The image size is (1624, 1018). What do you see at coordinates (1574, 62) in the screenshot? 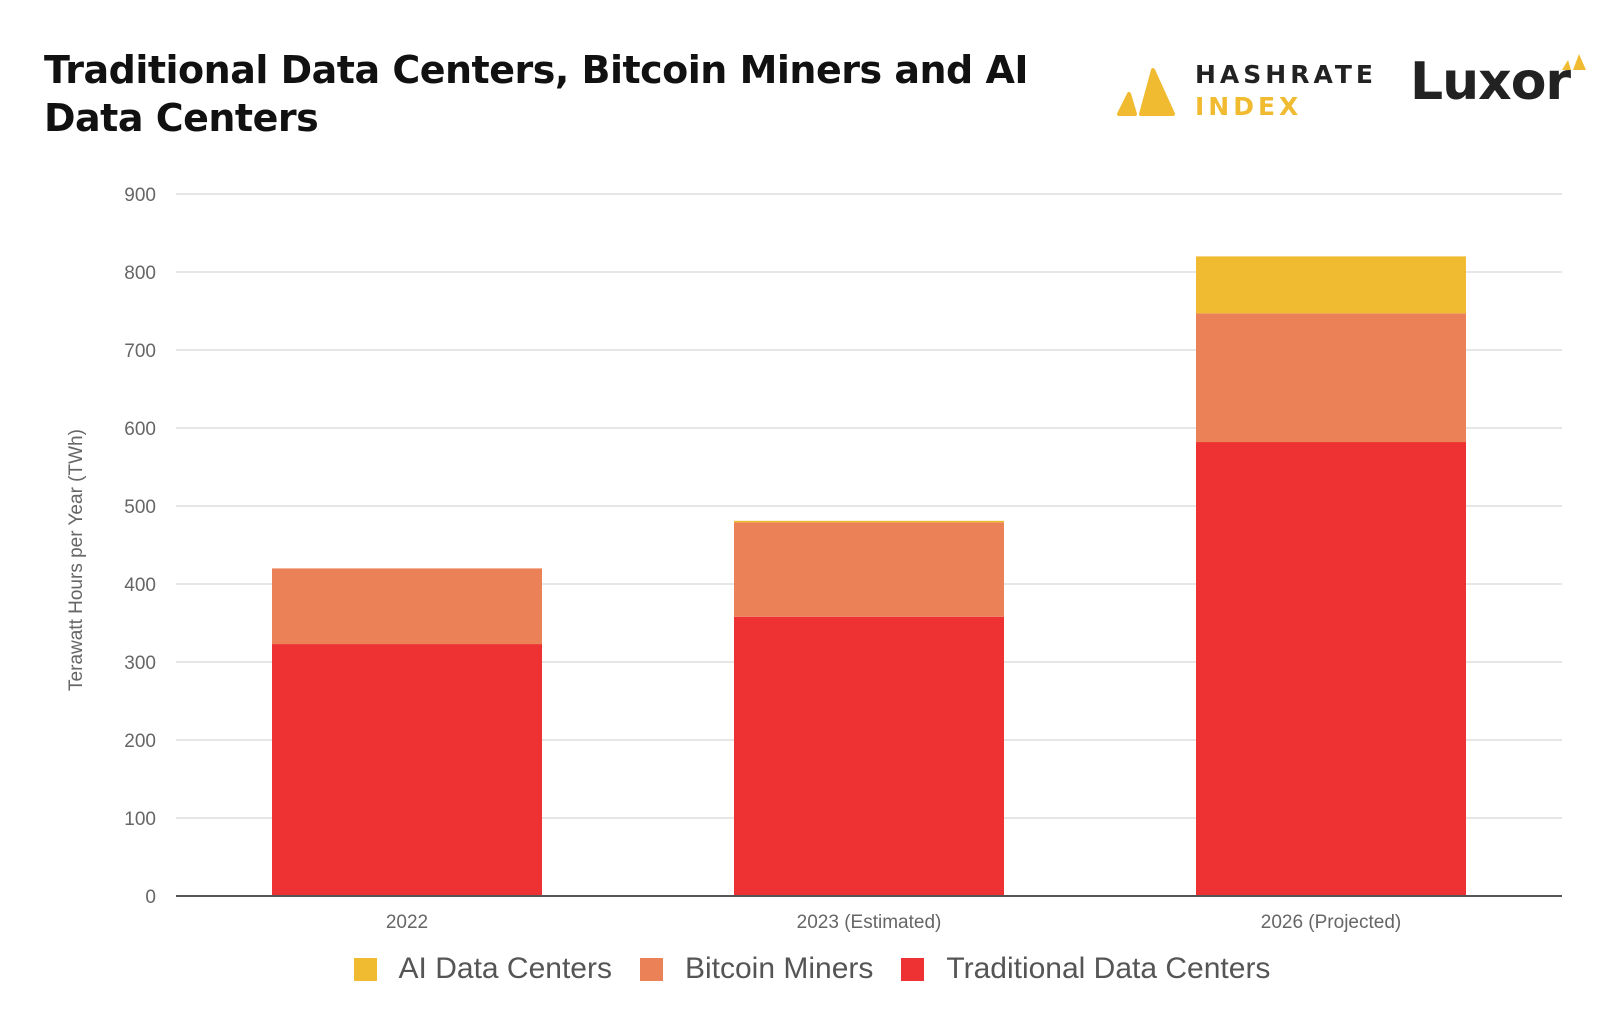
I see `luxor-logo-mark-icon` at bounding box center [1574, 62].